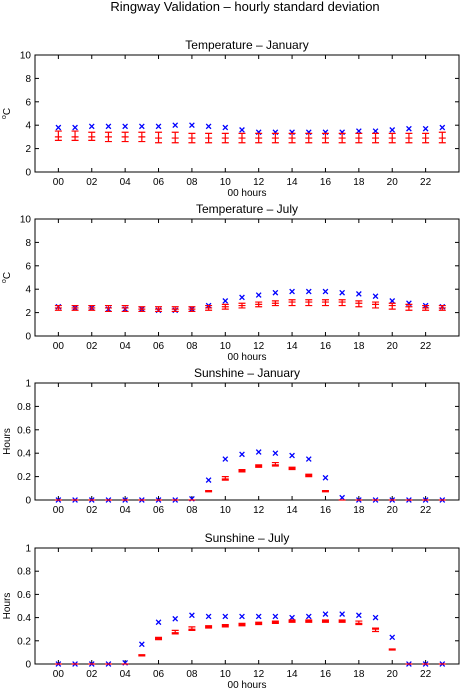 The width and height of the screenshot is (461, 690). What do you see at coordinates (28, 549) in the screenshot?
I see `y-tick-label: 1` at bounding box center [28, 549].